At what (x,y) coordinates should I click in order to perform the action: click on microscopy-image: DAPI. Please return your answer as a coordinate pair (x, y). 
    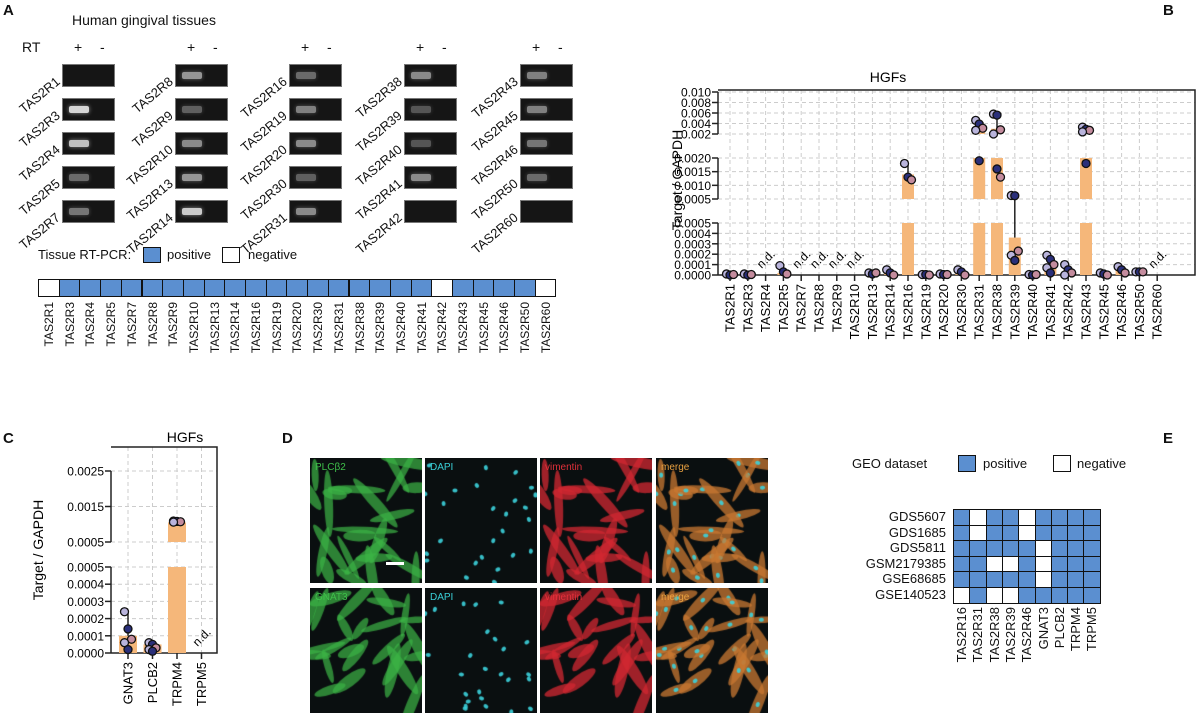
    Looking at the image, I should click on (481, 650).